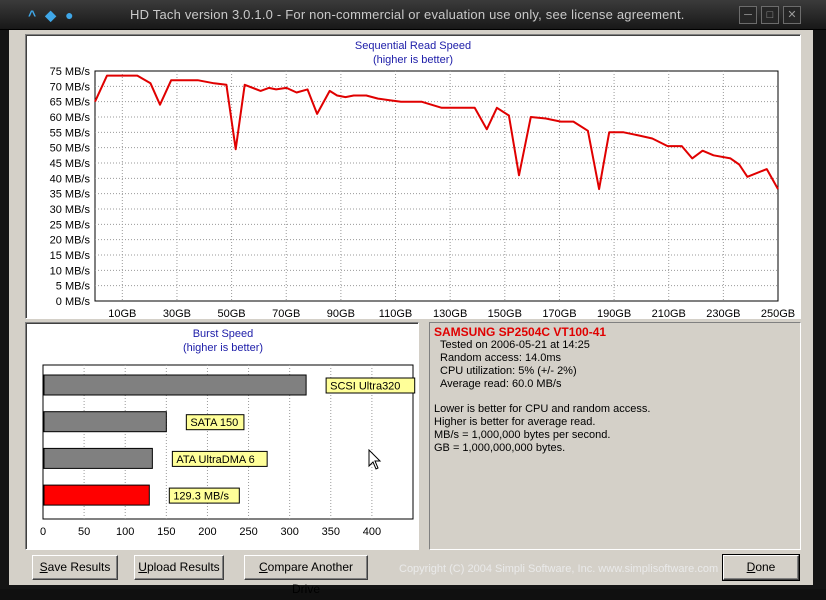 The height and width of the screenshot is (600, 826). What do you see at coordinates (70, 164) in the screenshot?
I see `y-tick-label: 45 MB/s` at bounding box center [70, 164].